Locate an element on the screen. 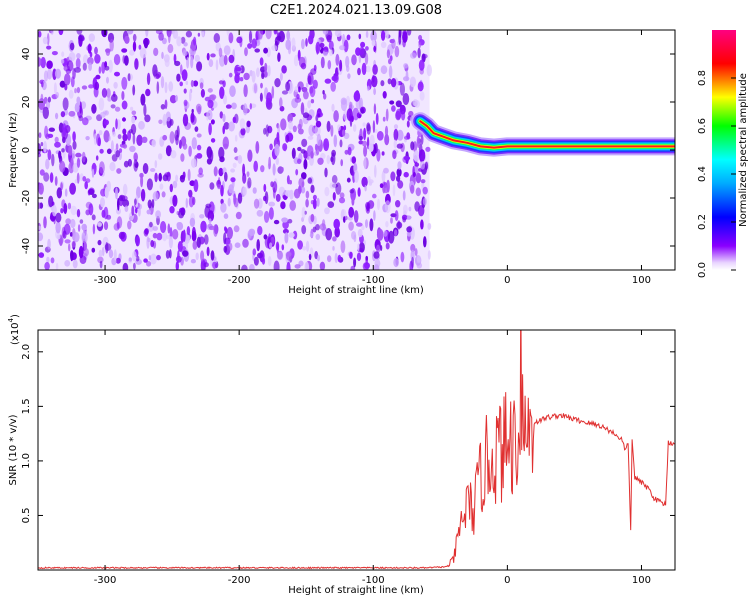  y-tick-label: 40 is located at coordinates (26, 54).